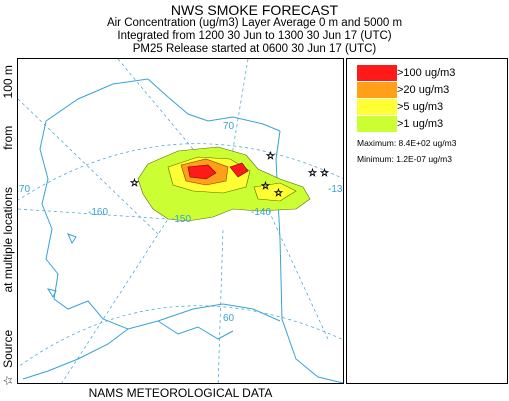 Image resolution: width=509 pixels, height=401 pixels. I want to click on from-label: from, so click(8, 137).